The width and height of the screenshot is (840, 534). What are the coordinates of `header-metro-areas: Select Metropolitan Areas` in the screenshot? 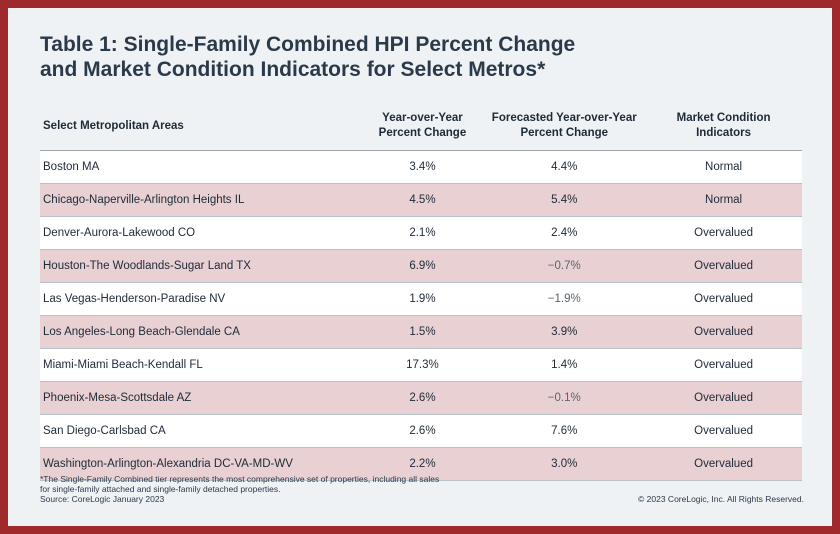 It's located at (201, 126).